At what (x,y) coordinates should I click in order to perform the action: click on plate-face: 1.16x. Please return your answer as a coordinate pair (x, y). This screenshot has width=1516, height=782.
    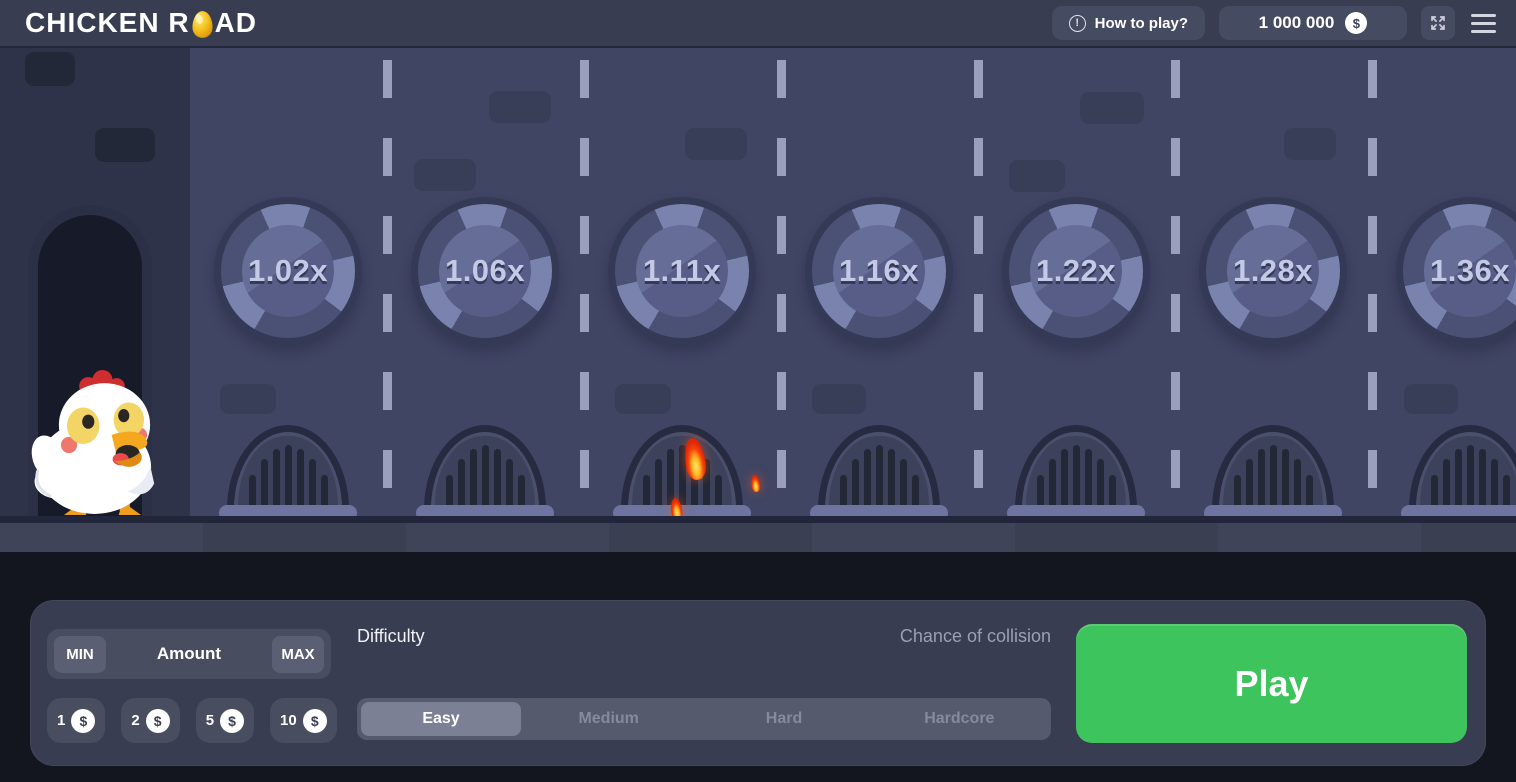
    Looking at the image, I should click on (879, 271).